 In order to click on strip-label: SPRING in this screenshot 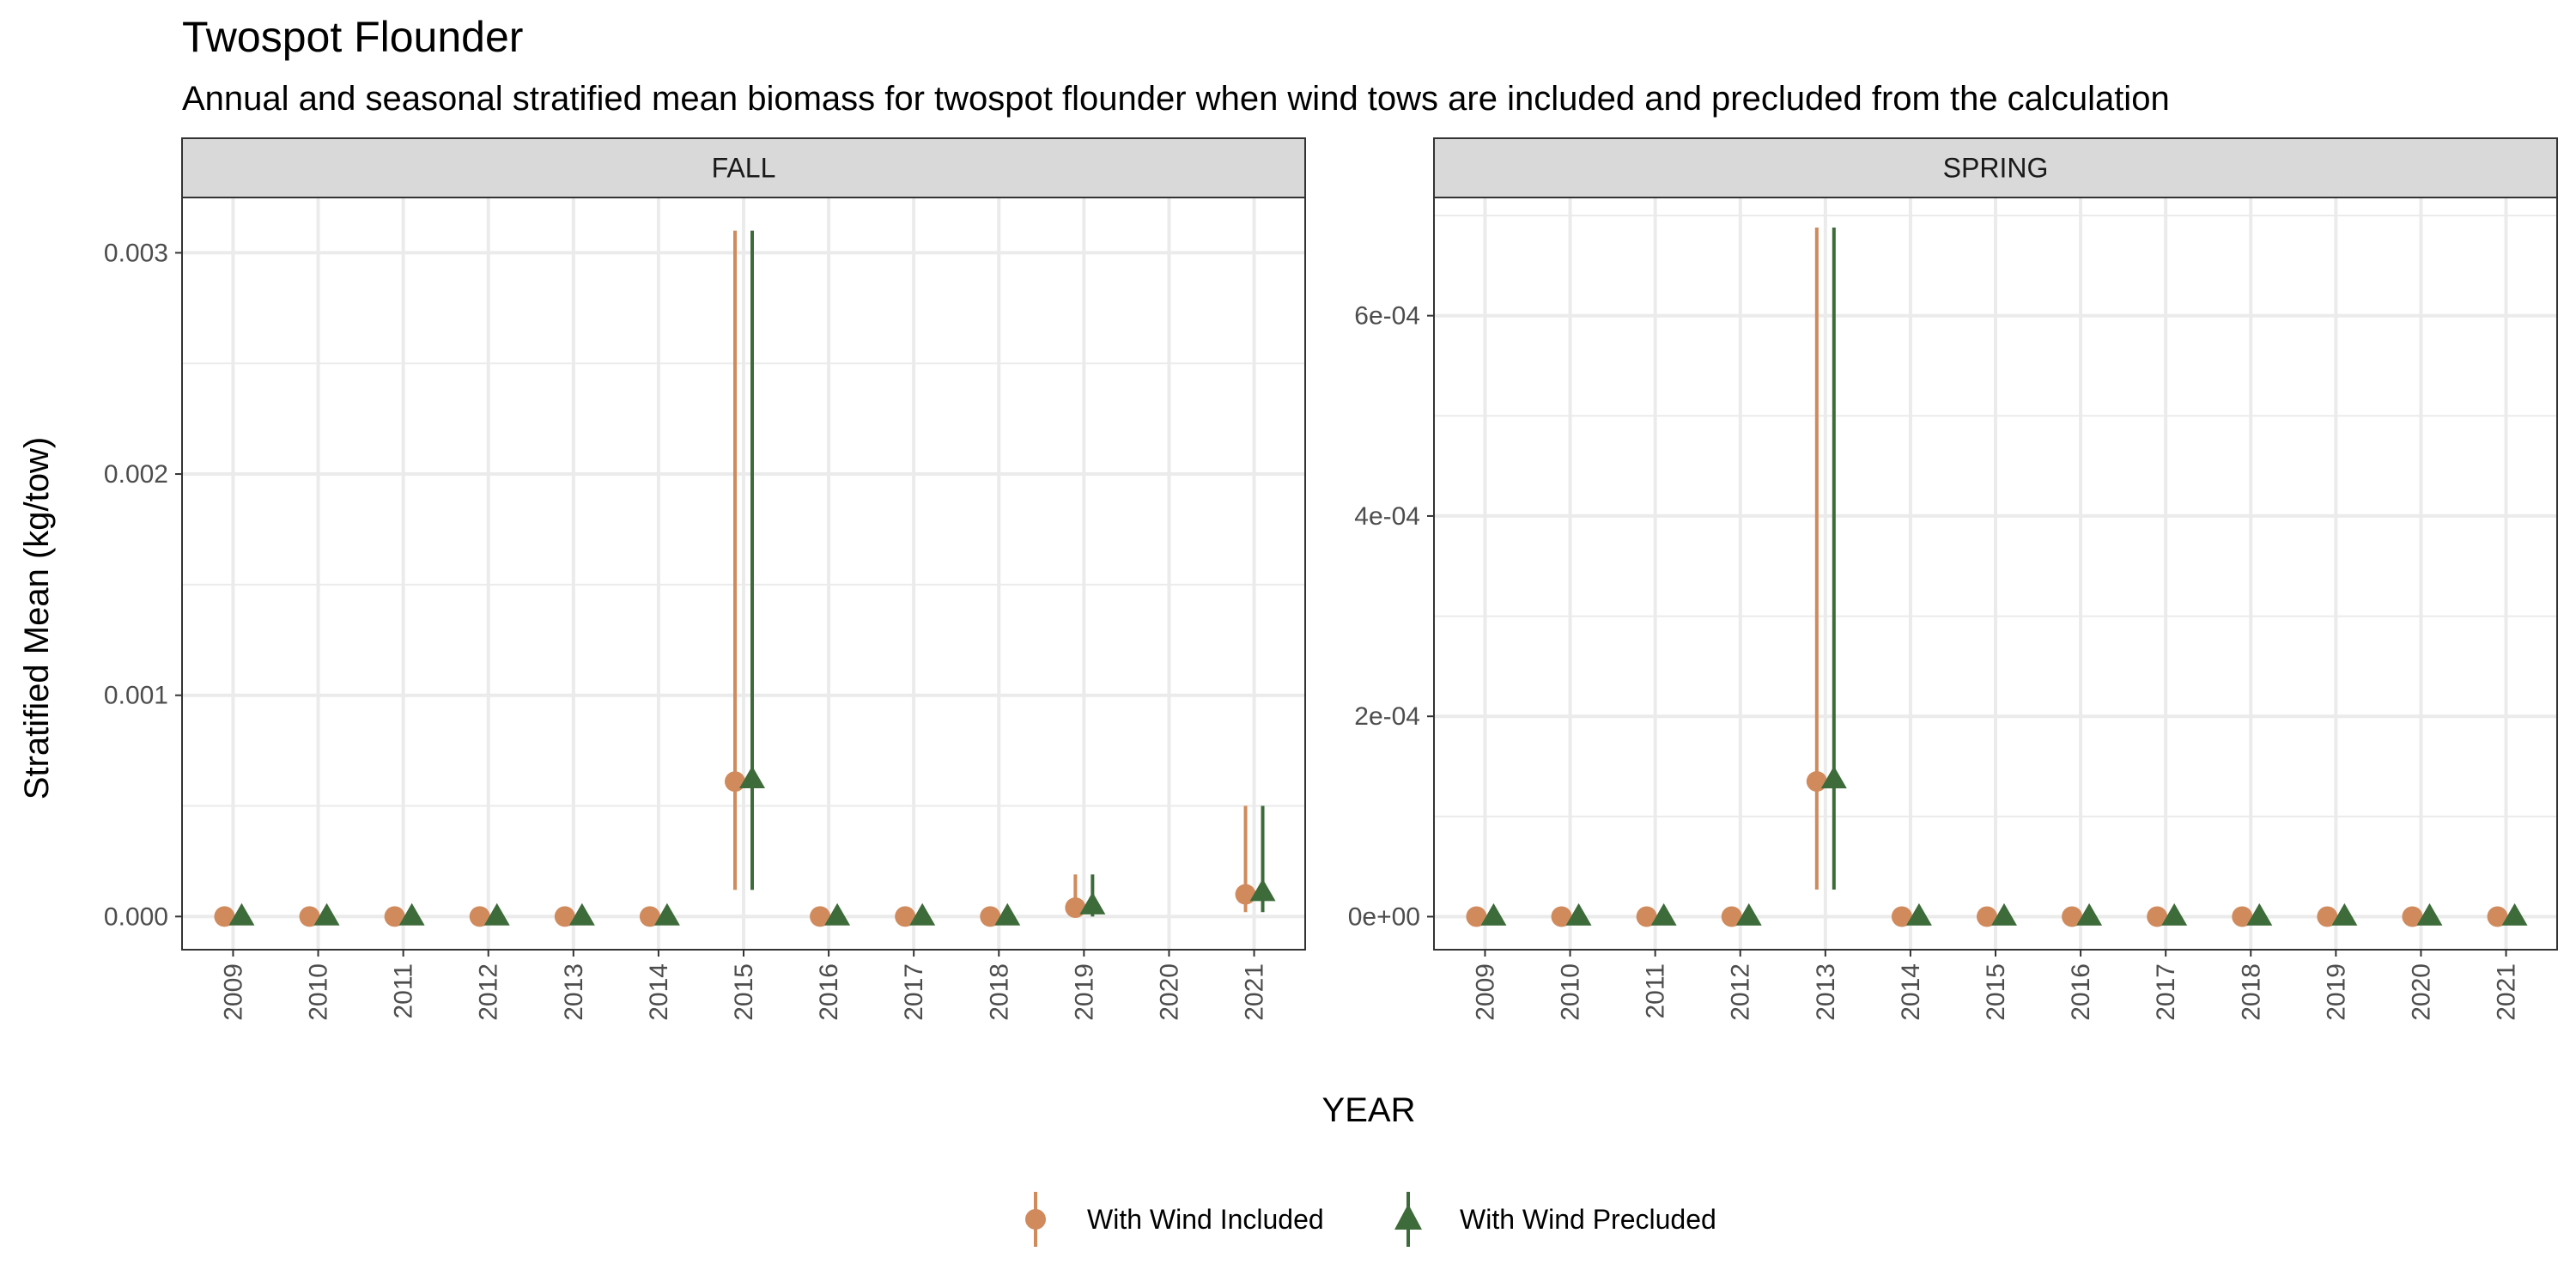, I will do `click(1996, 169)`.